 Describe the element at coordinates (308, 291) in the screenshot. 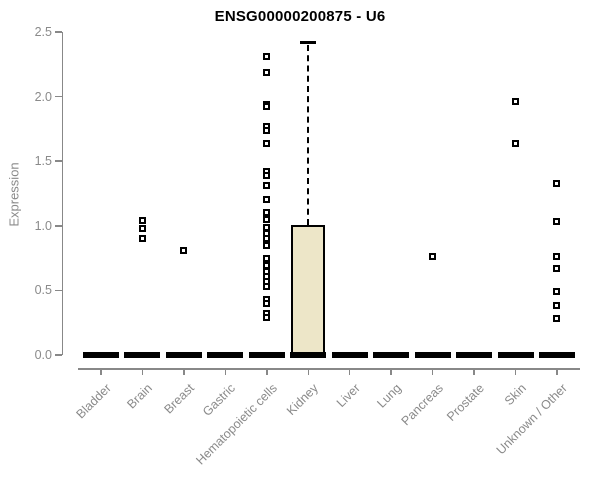

I see `box` at that location.